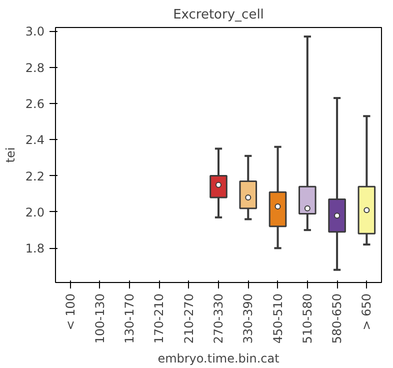  I want to click on y-tick-label: 2.2, so click(35, 176).